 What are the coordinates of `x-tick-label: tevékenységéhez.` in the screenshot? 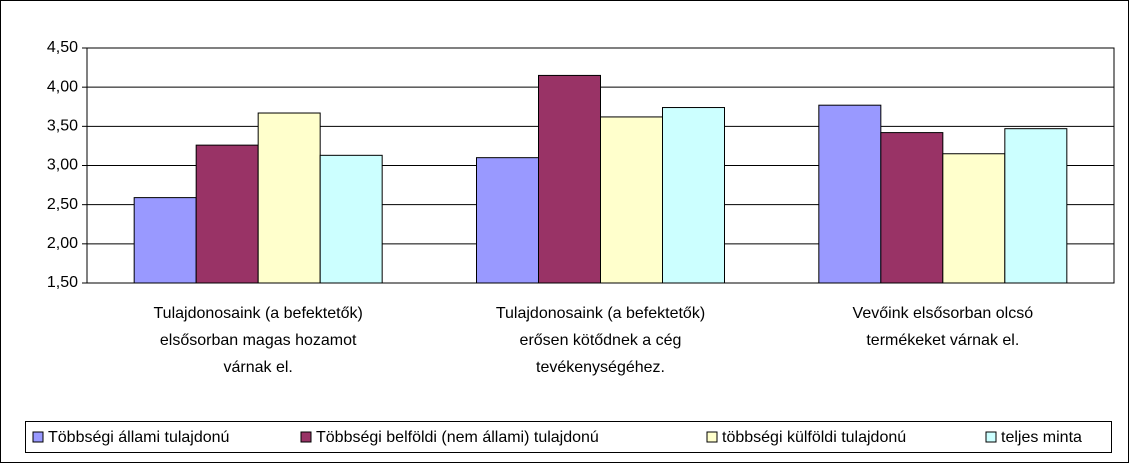 It's located at (600, 367).